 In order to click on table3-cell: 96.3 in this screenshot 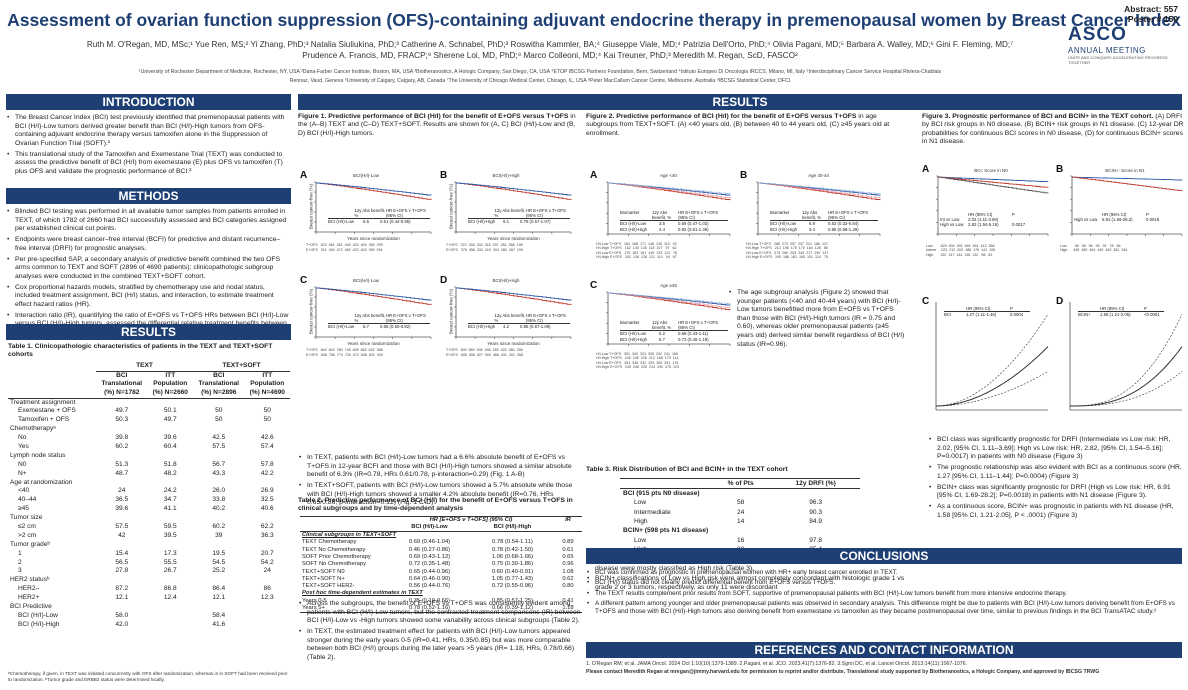, I will do `click(816, 503)`.